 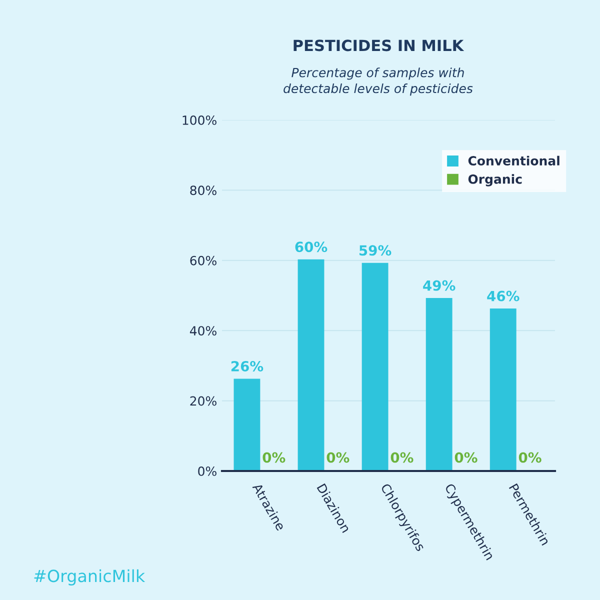 What do you see at coordinates (203, 261) in the screenshot?
I see `y-tick-label: 60%` at bounding box center [203, 261].